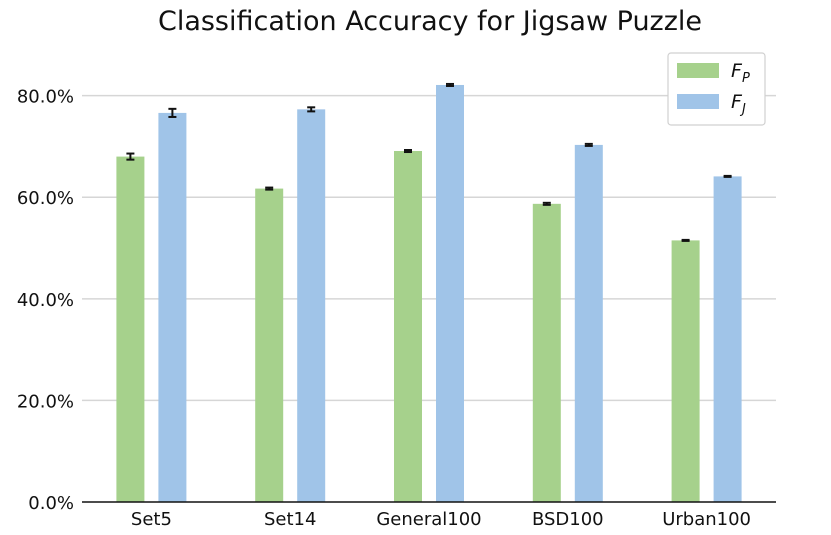  I want to click on y-tick-label: 60.0%, so click(45, 198).